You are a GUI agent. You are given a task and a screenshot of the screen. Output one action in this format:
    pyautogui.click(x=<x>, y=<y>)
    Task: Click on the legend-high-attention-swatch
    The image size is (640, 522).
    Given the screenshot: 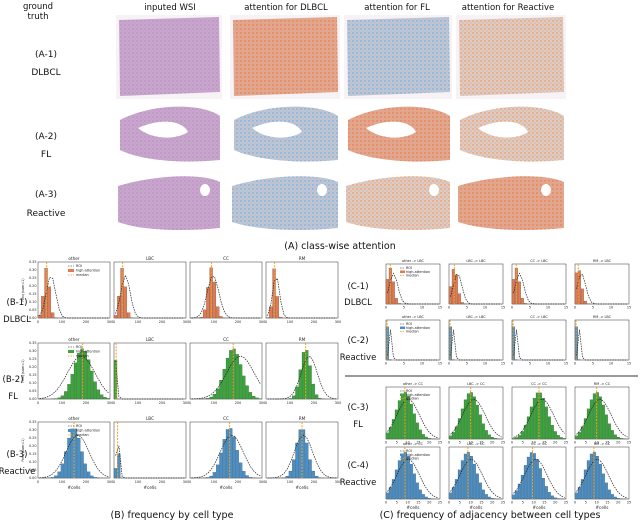 What is the action you would take?
    pyautogui.click(x=402, y=454)
    